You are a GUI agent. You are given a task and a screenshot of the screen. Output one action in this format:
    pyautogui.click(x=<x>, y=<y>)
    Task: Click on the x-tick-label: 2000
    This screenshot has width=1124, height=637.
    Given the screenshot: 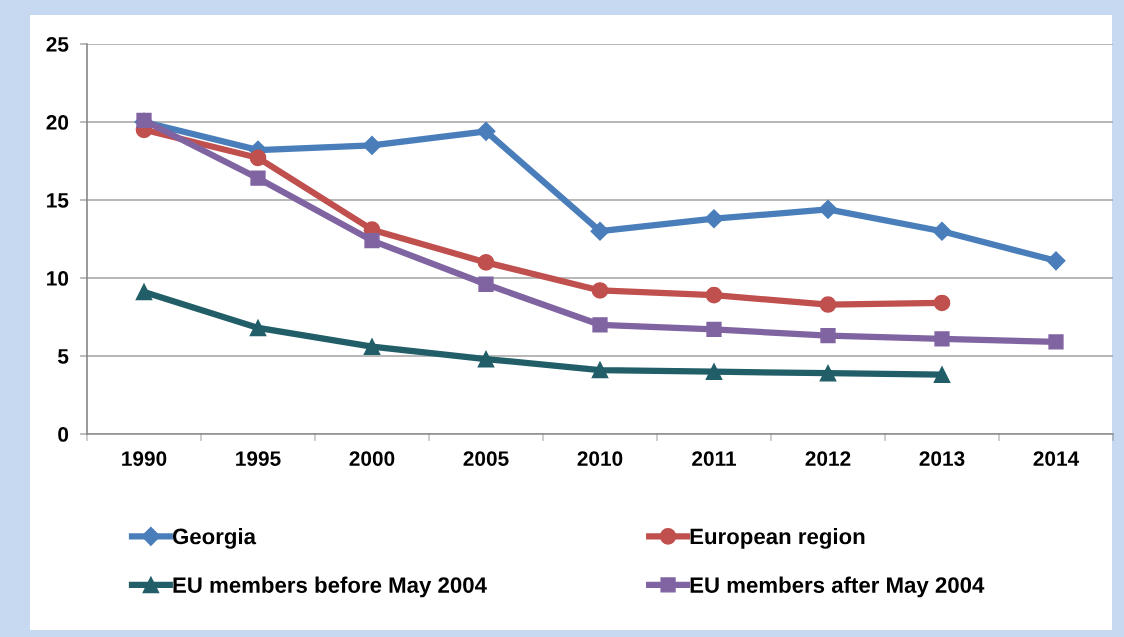 What is the action you would take?
    pyautogui.click(x=372, y=458)
    